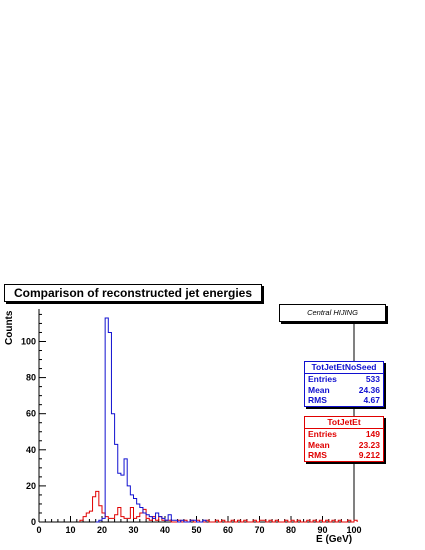  Describe the element at coordinates (344, 368) in the screenshot. I see `stats-title-noseed: TotJetEtNoSeed` at that location.